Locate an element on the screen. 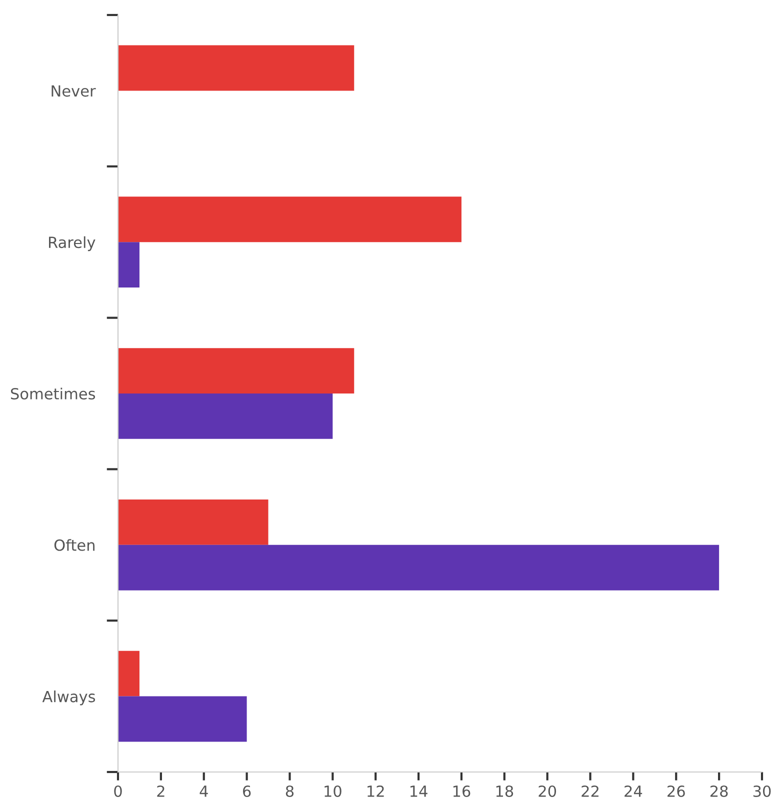  y-tick-label: Rarely is located at coordinates (72, 244).